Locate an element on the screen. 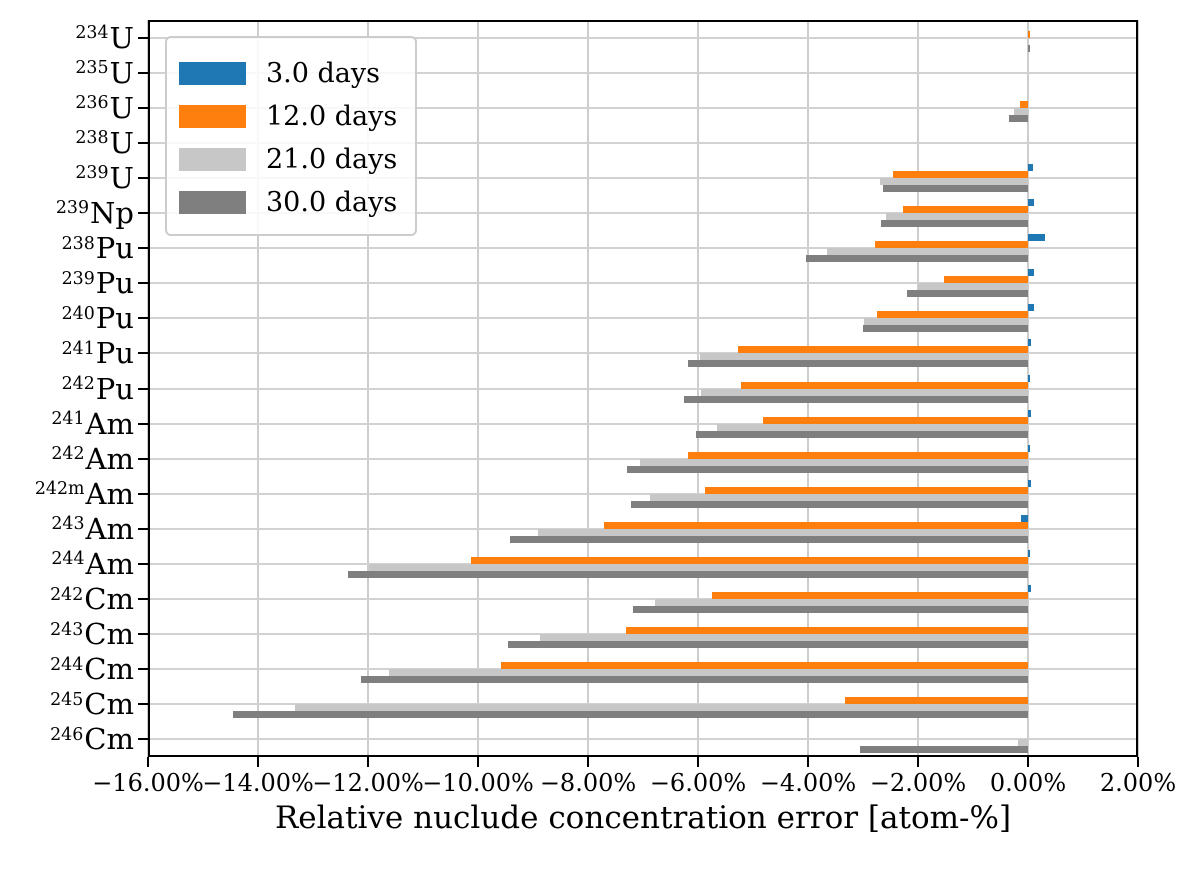 This screenshot has height=880, width=1202. bar-244Cm-30.0-days is located at coordinates (694, 680).